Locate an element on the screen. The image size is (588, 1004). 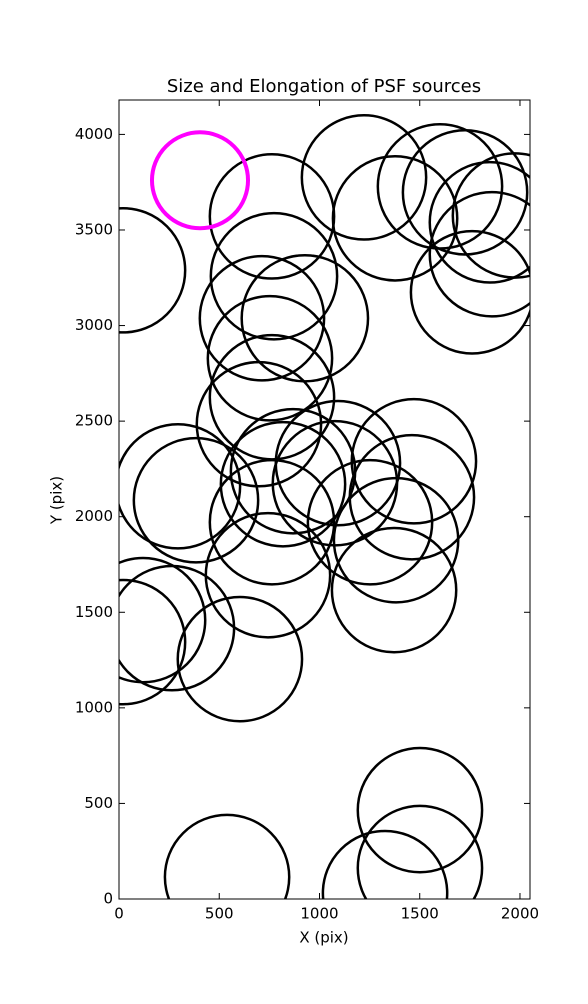
y-tick-label: 2500 is located at coordinates (94, 421).